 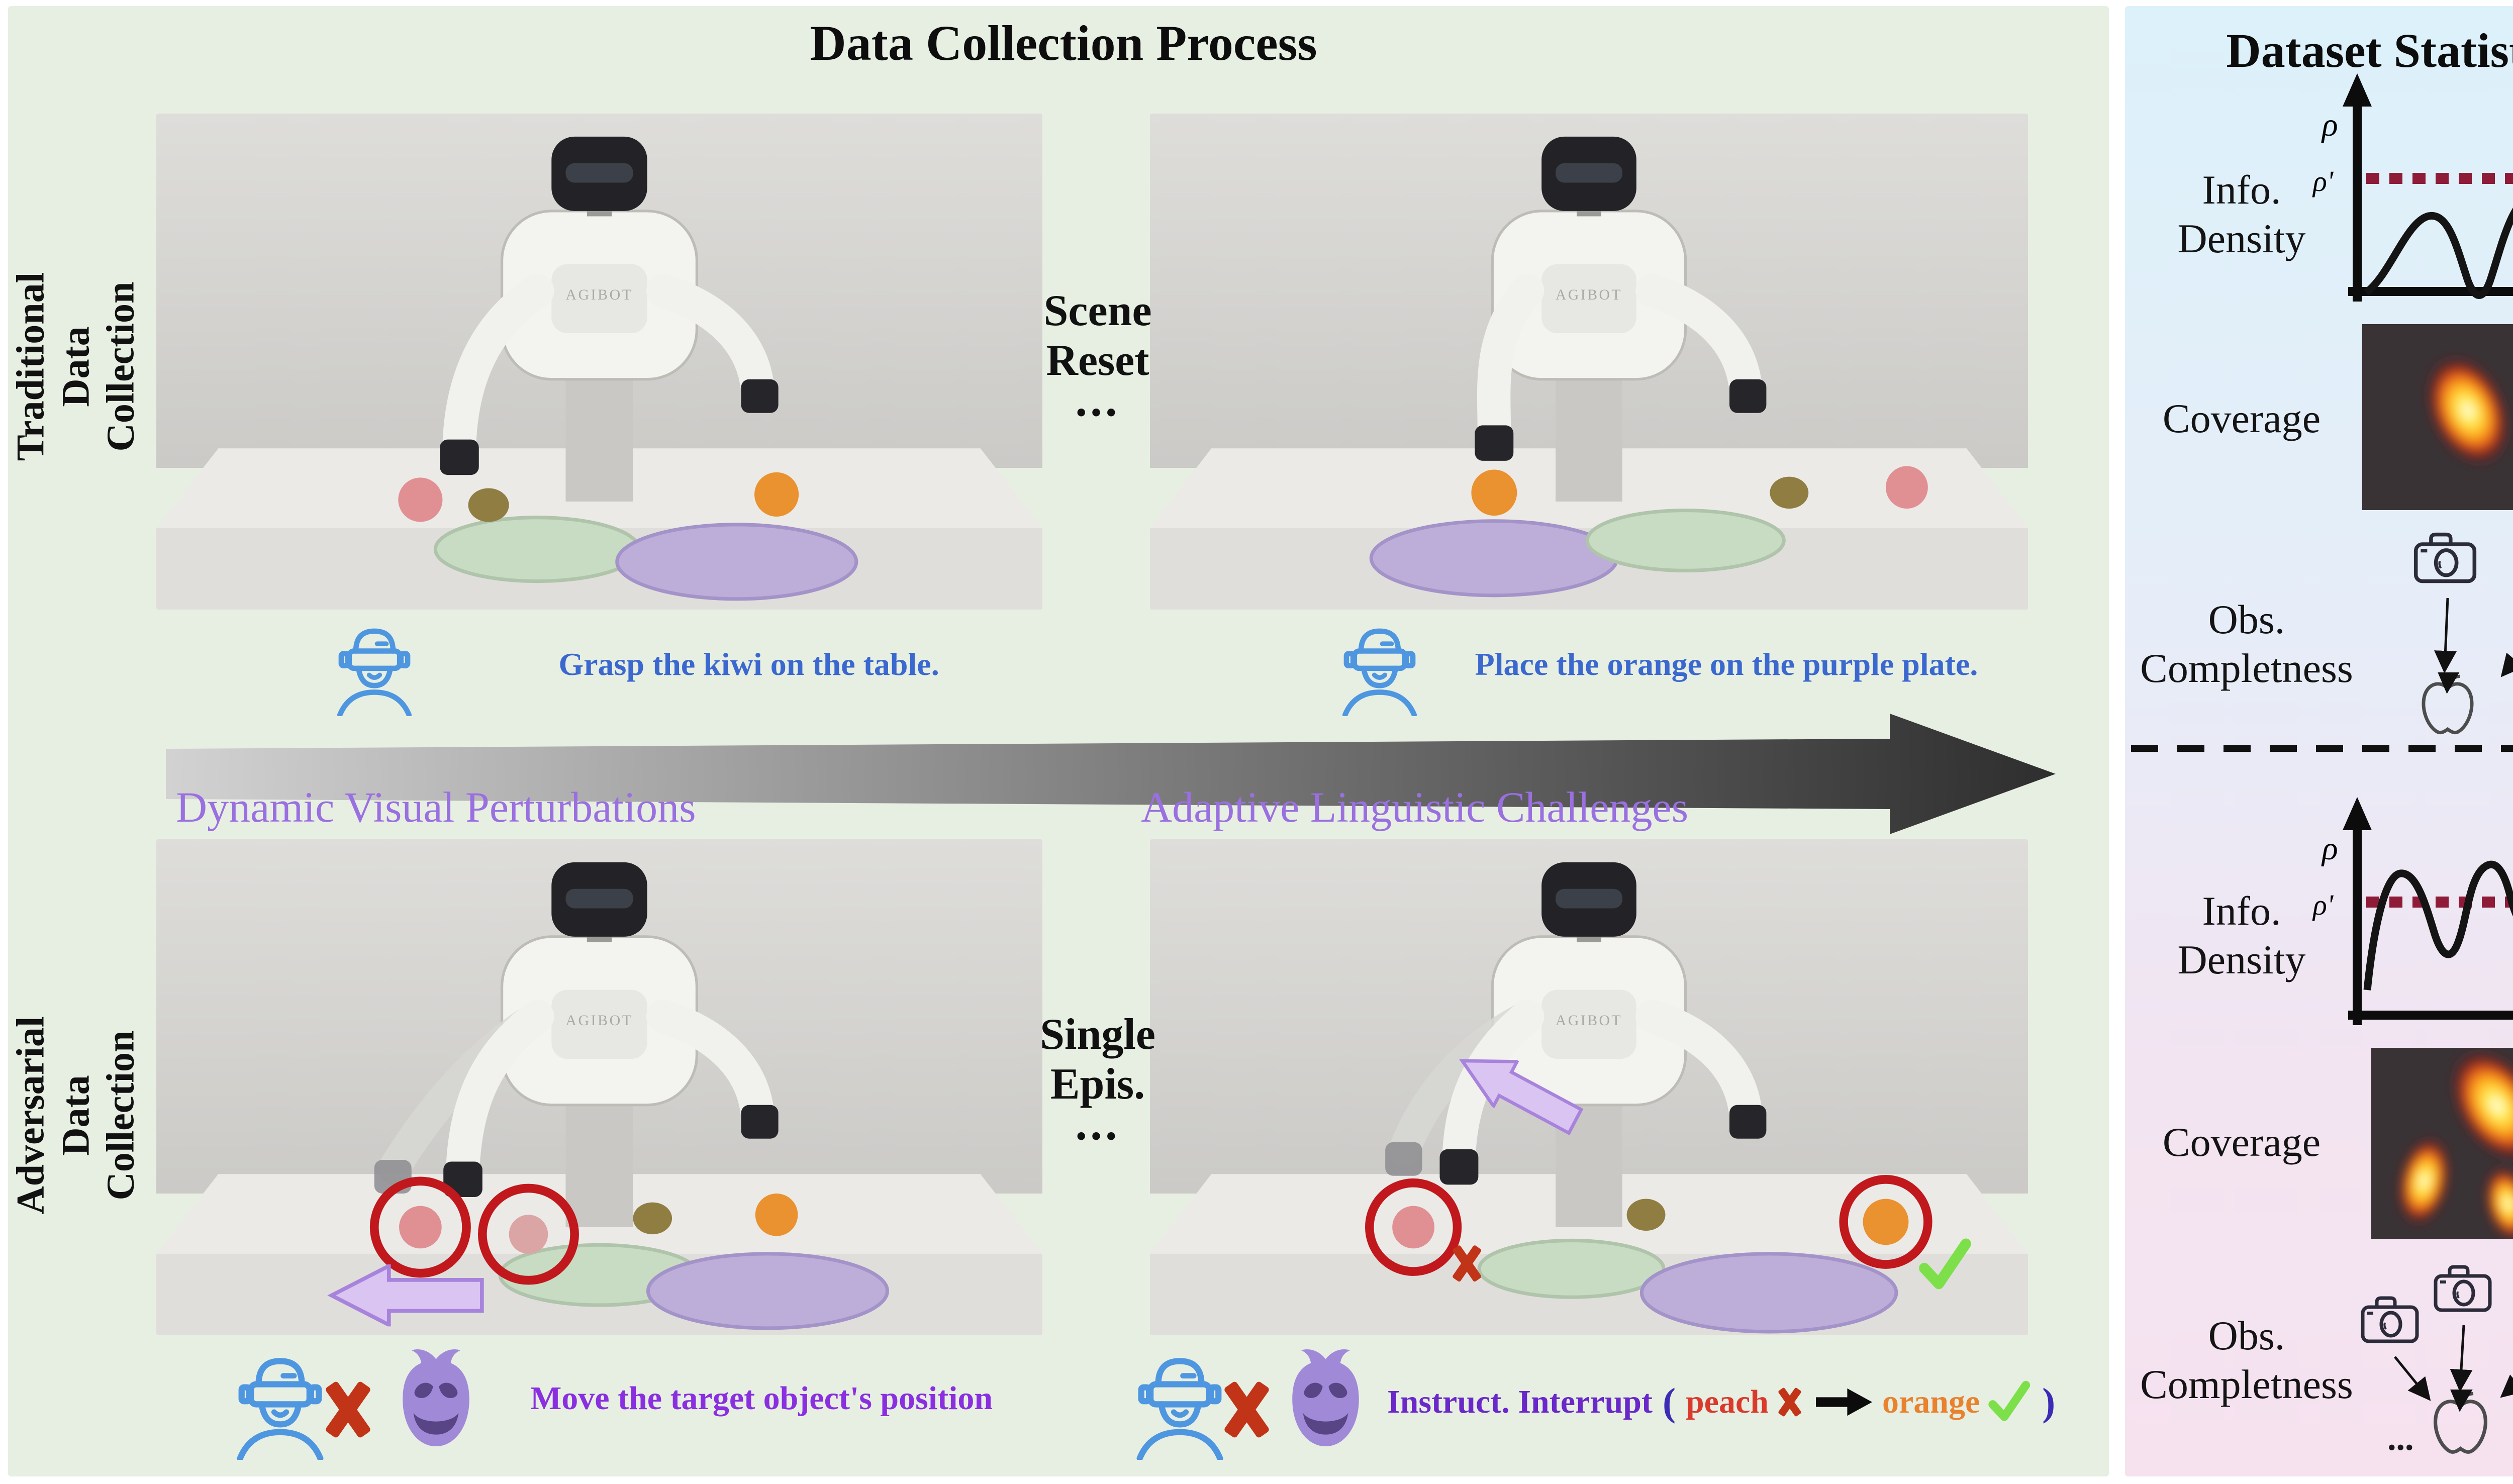 What do you see at coordinates (2442, 1143) in the screenshot?
I see `coverage-heatmap-adversarial` at bounding box center [2442, 1143].